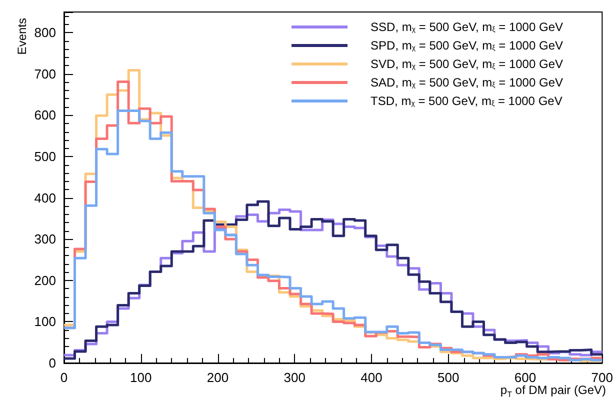  Describe the element at coordinates (141, 377) in the screenshot. I see `x-tick-label: 100` at that location.